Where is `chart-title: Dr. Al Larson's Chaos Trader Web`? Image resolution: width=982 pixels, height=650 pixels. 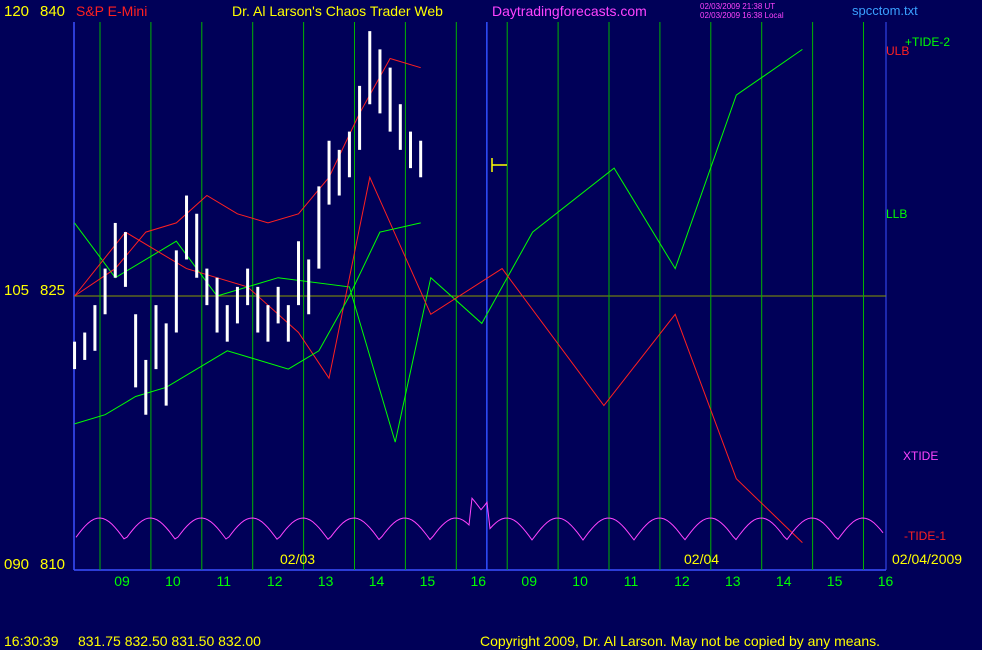 chart-title: Dr. Al Larson's Chaos Trader Web is located at coordinates (337, 11).